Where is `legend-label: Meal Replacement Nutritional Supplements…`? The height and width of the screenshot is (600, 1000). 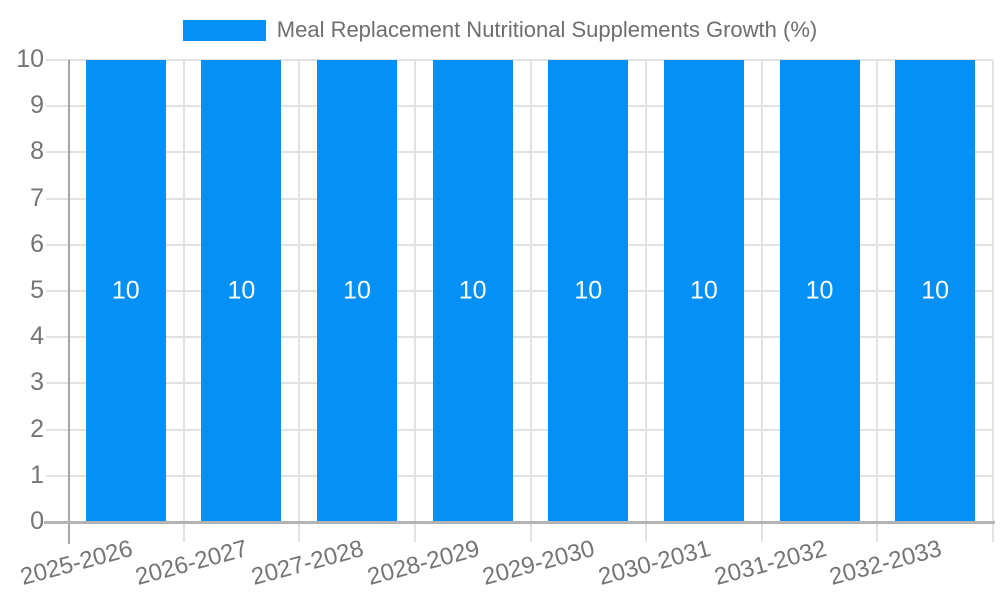 legend-label: Meal Replacement Nutritional Supplements… is located at coordinates (547, 29).